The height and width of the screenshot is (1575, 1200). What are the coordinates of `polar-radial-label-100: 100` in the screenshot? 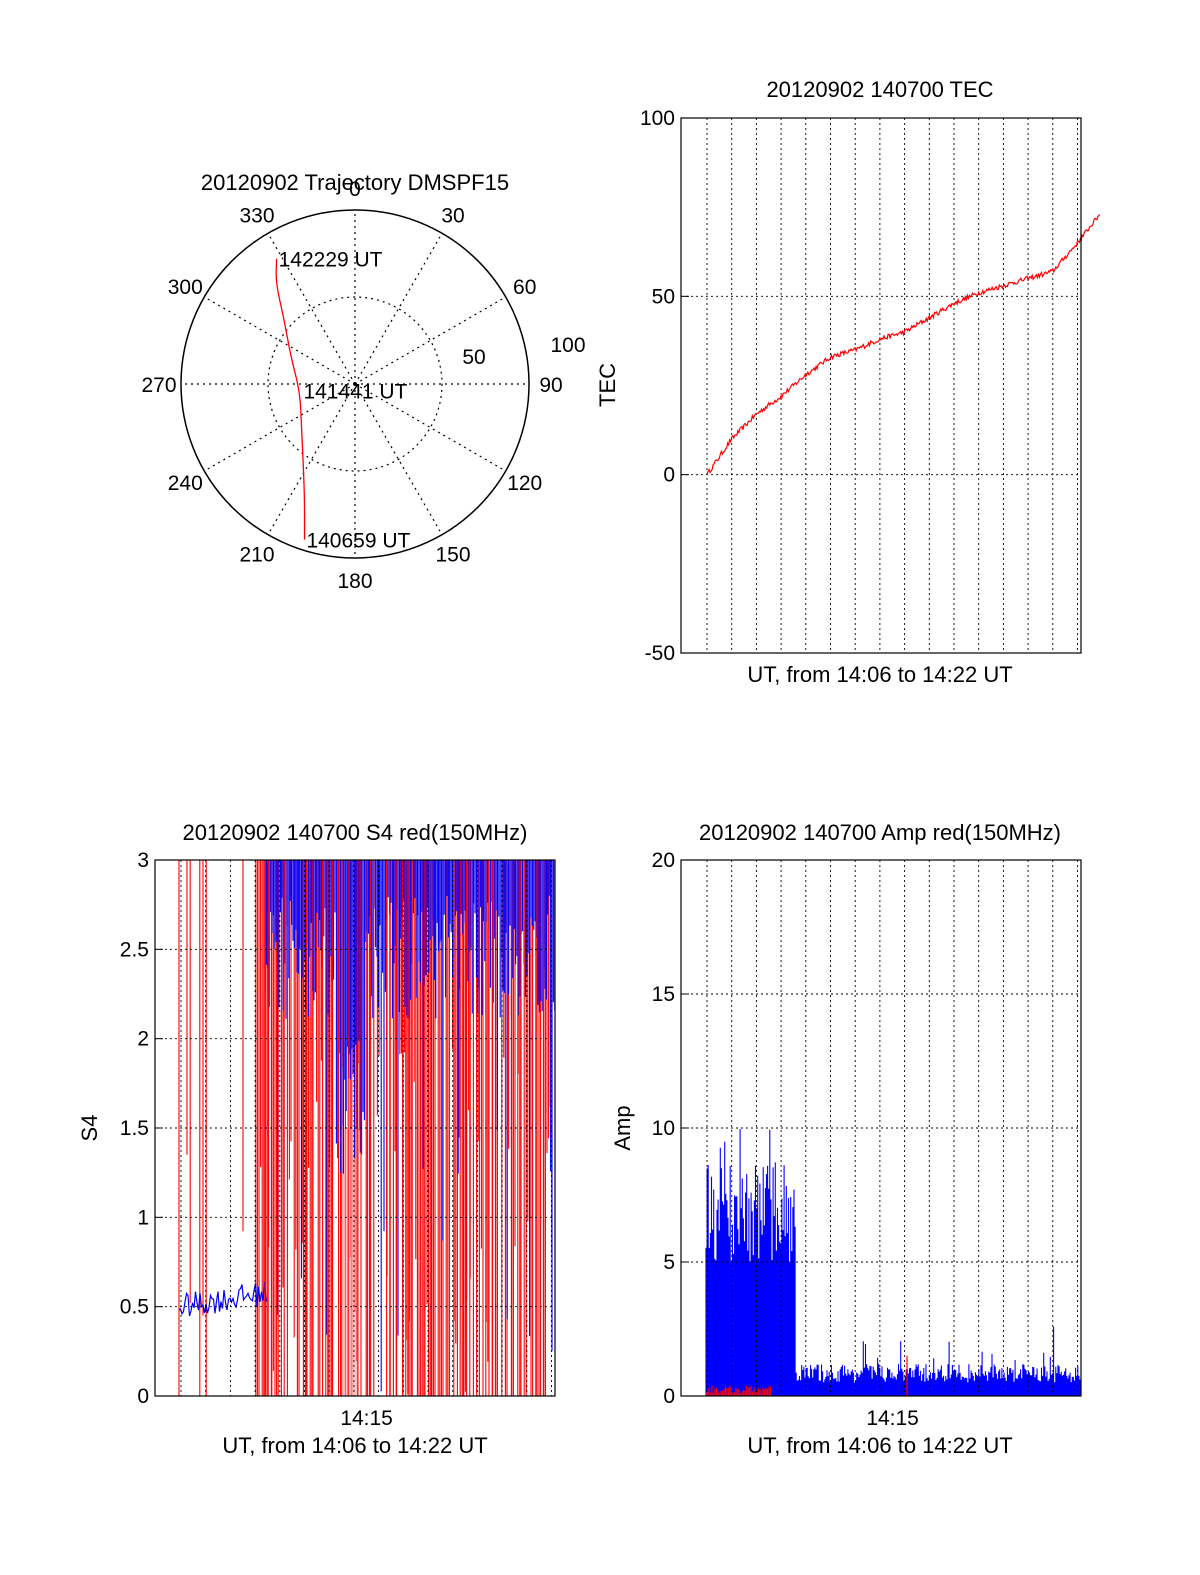 It's located at (567, 345).